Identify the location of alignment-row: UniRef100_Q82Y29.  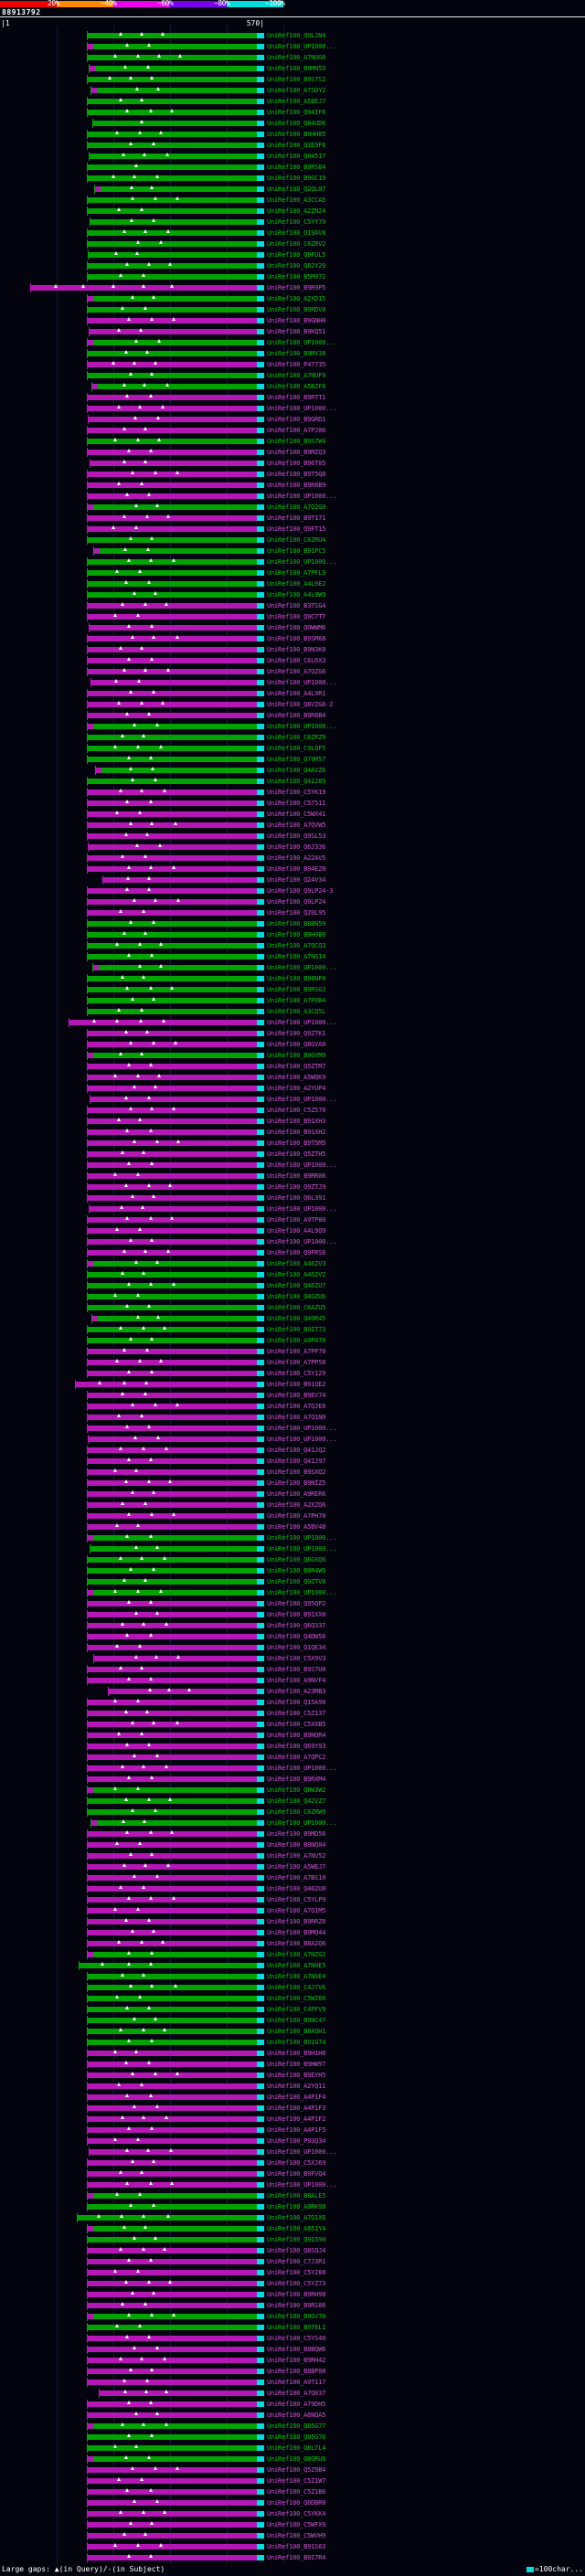
(293, 265).